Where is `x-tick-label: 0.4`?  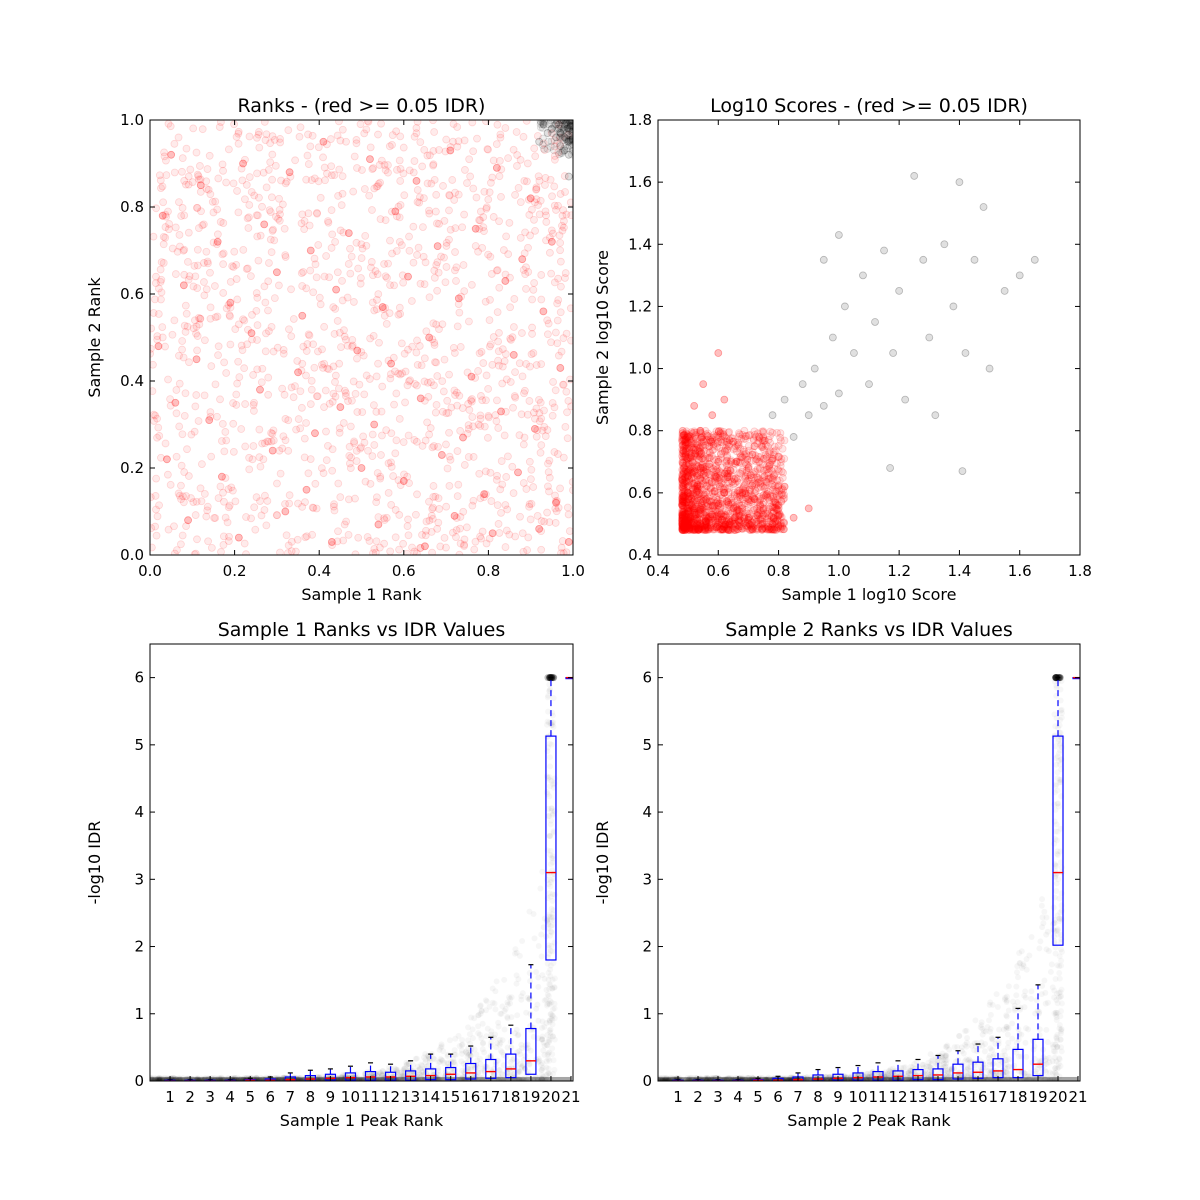
x-tick-label: 0.4 is located at coordinates (319, 571).